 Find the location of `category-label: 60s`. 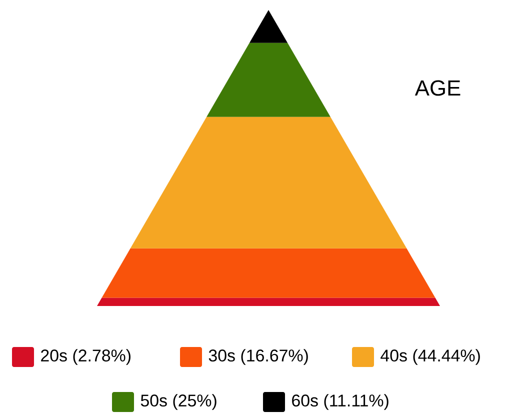

category-label: 60s is located at coordinates (305, 400).